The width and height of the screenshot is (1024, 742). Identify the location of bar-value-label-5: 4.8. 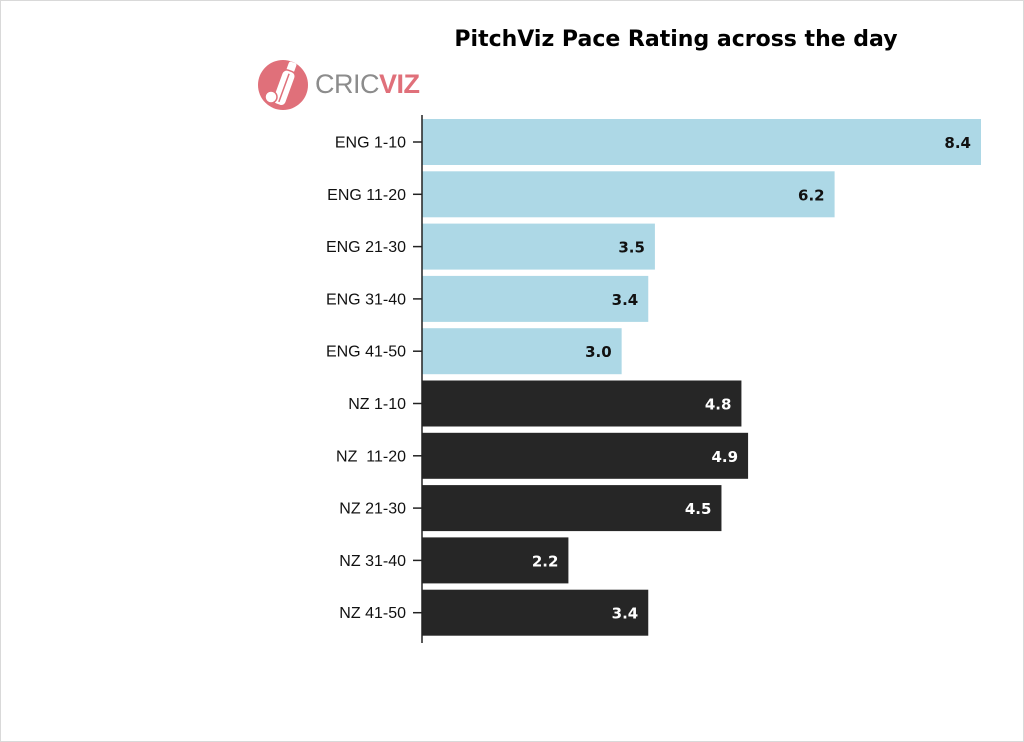
(718, 405).